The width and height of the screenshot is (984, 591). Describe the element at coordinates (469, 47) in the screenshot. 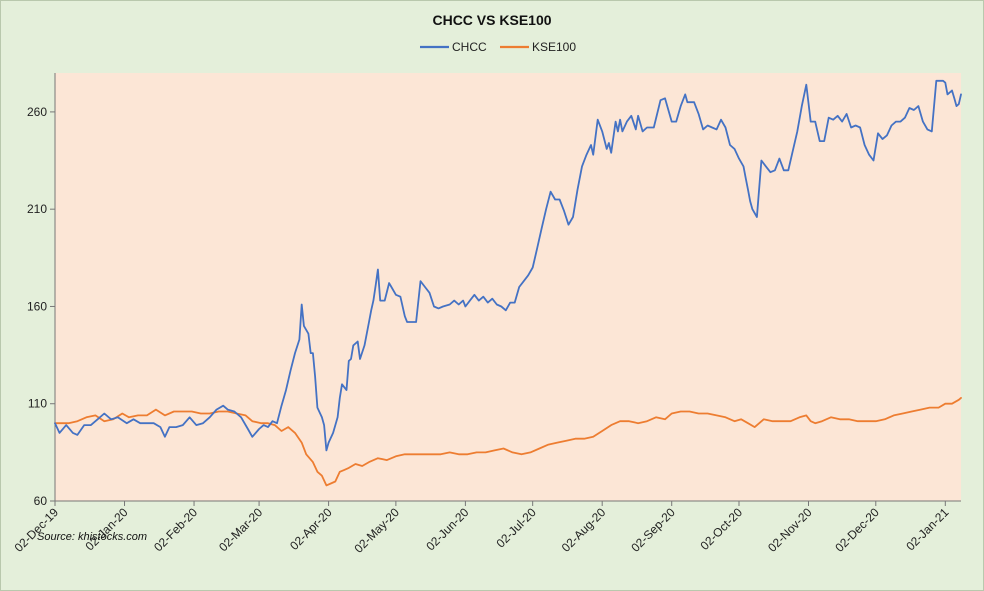

I see `legend-label-chcc: CHCC` at that location.